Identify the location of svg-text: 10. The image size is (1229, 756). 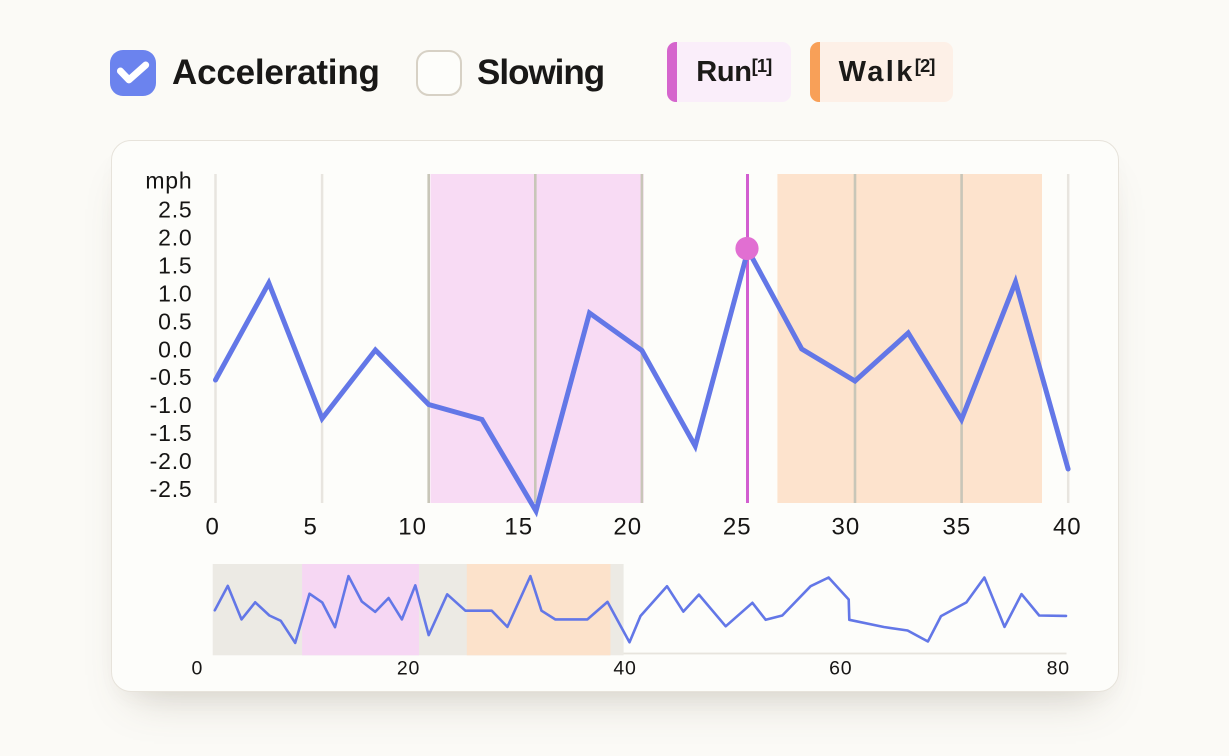
(412, 527).